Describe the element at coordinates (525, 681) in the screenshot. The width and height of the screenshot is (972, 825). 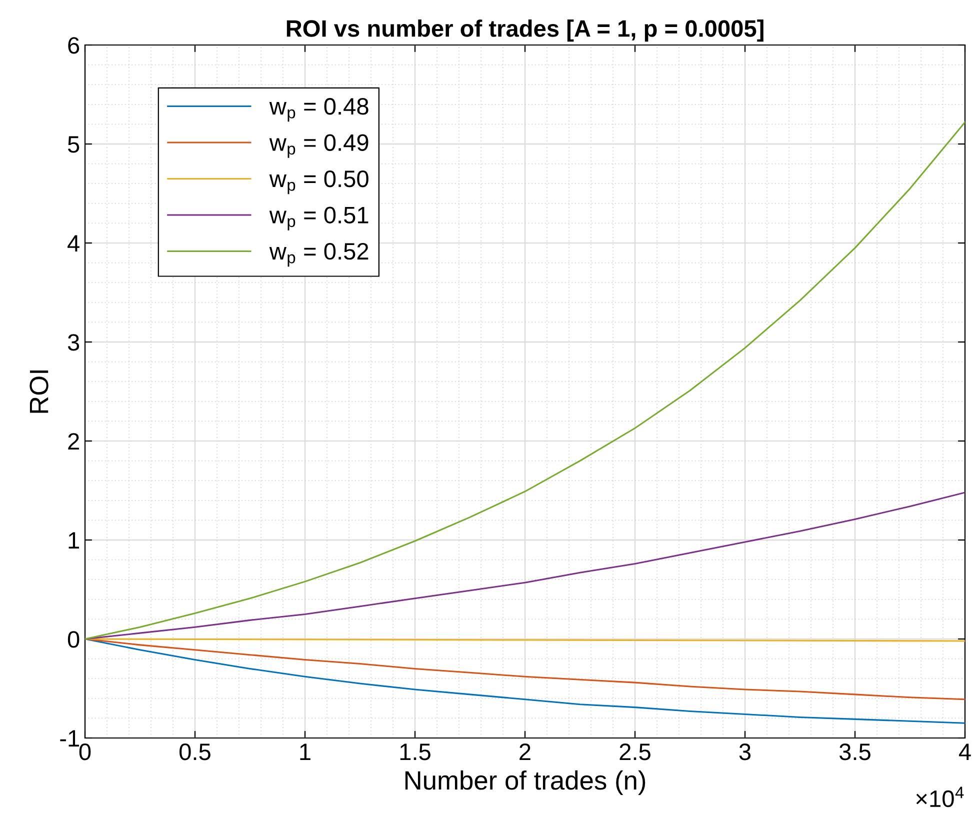
I see `line-series` at that location.